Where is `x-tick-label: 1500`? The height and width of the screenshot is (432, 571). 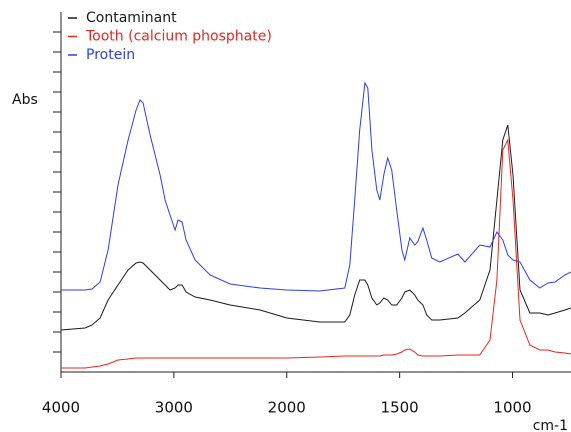
x-tick-label: 1500 is located at coordinates (400, 408).